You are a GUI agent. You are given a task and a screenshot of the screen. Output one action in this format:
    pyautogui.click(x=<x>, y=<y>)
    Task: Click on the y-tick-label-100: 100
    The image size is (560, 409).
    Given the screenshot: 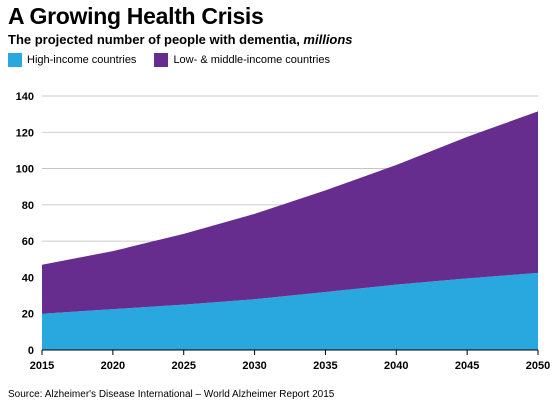 What is the action you would take?
    pyautogui.click(x=25, y=170)
    